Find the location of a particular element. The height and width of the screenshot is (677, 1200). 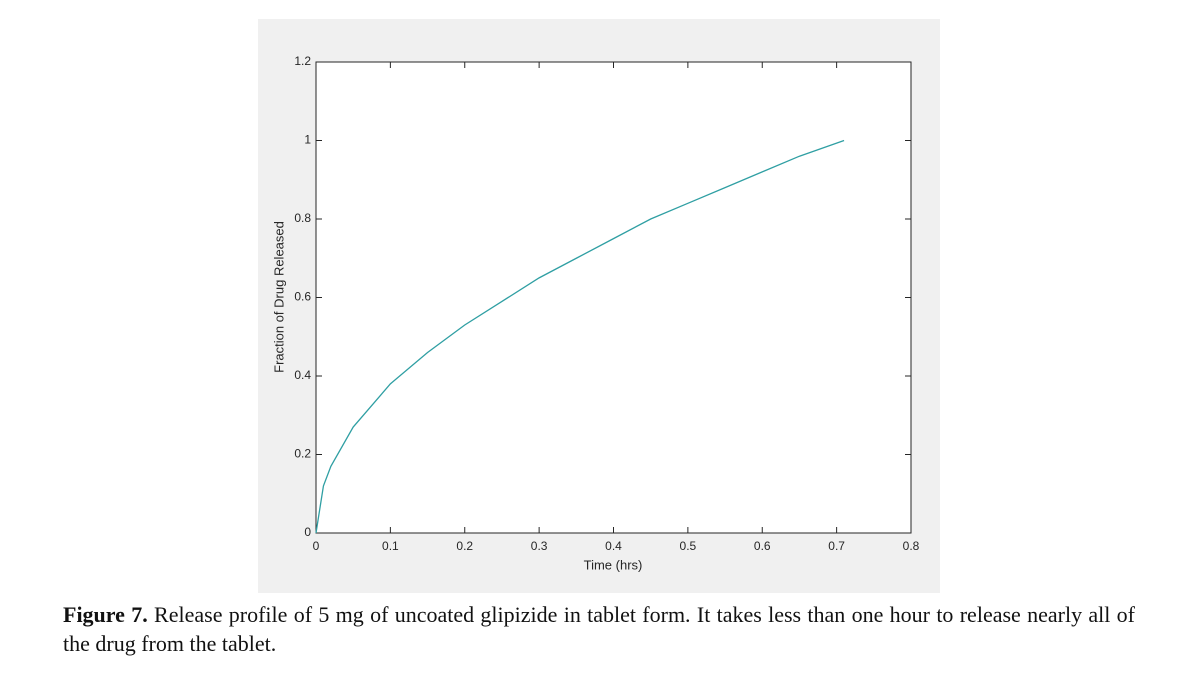

x-tick-label: 0.2 is located at coordinates (464, 546).